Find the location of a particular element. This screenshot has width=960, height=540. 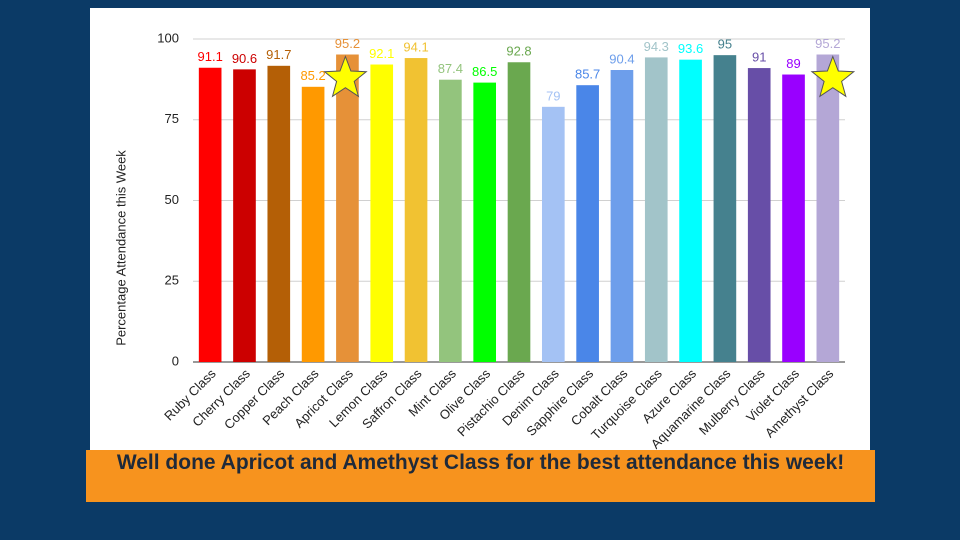

data-label: 93.6 is located at coordinates (690, 48).